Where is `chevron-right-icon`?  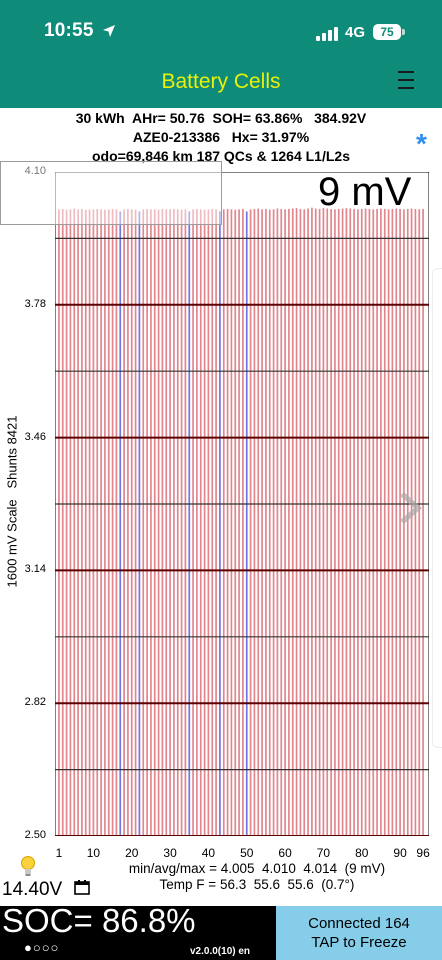
chevron-right-icon is located at coordinates (413, 508).